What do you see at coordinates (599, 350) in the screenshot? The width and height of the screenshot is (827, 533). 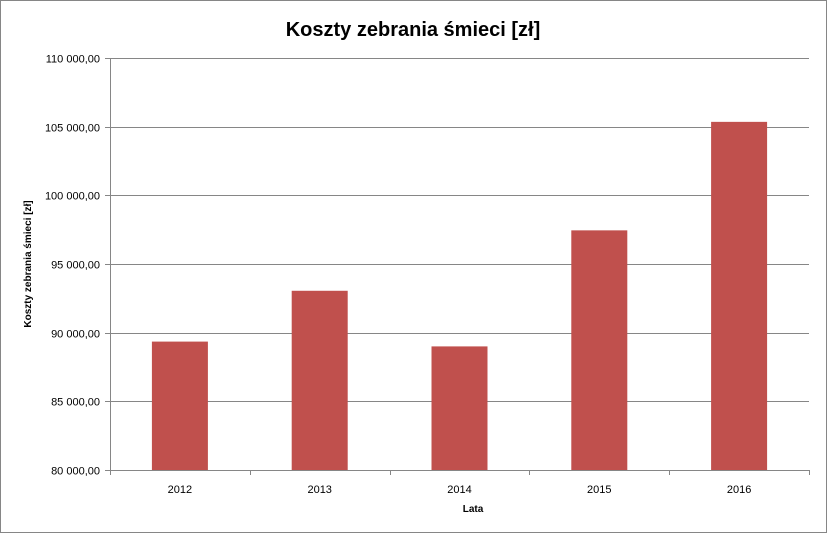 I see `bar-2015` at bounding box center [599, 350].